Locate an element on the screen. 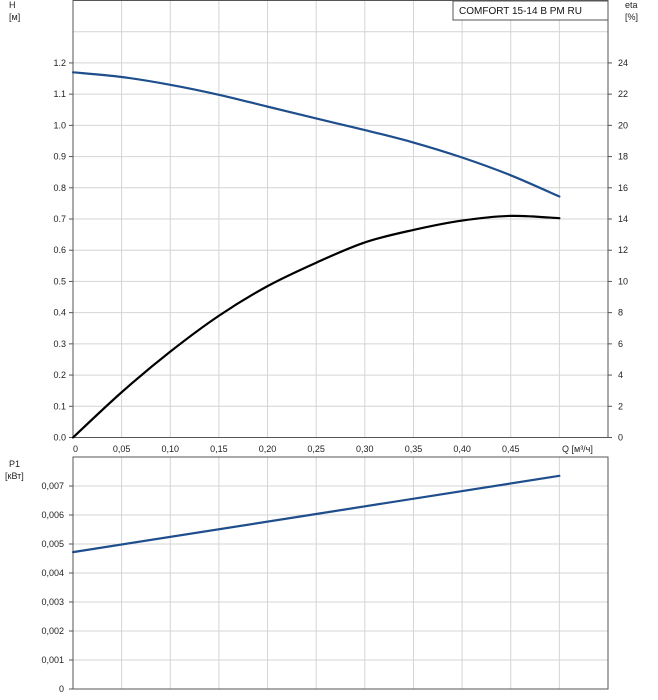 The image size is (658, 700). bottom-y-tick-label: 0,007 is located at coordinates (52, 486).